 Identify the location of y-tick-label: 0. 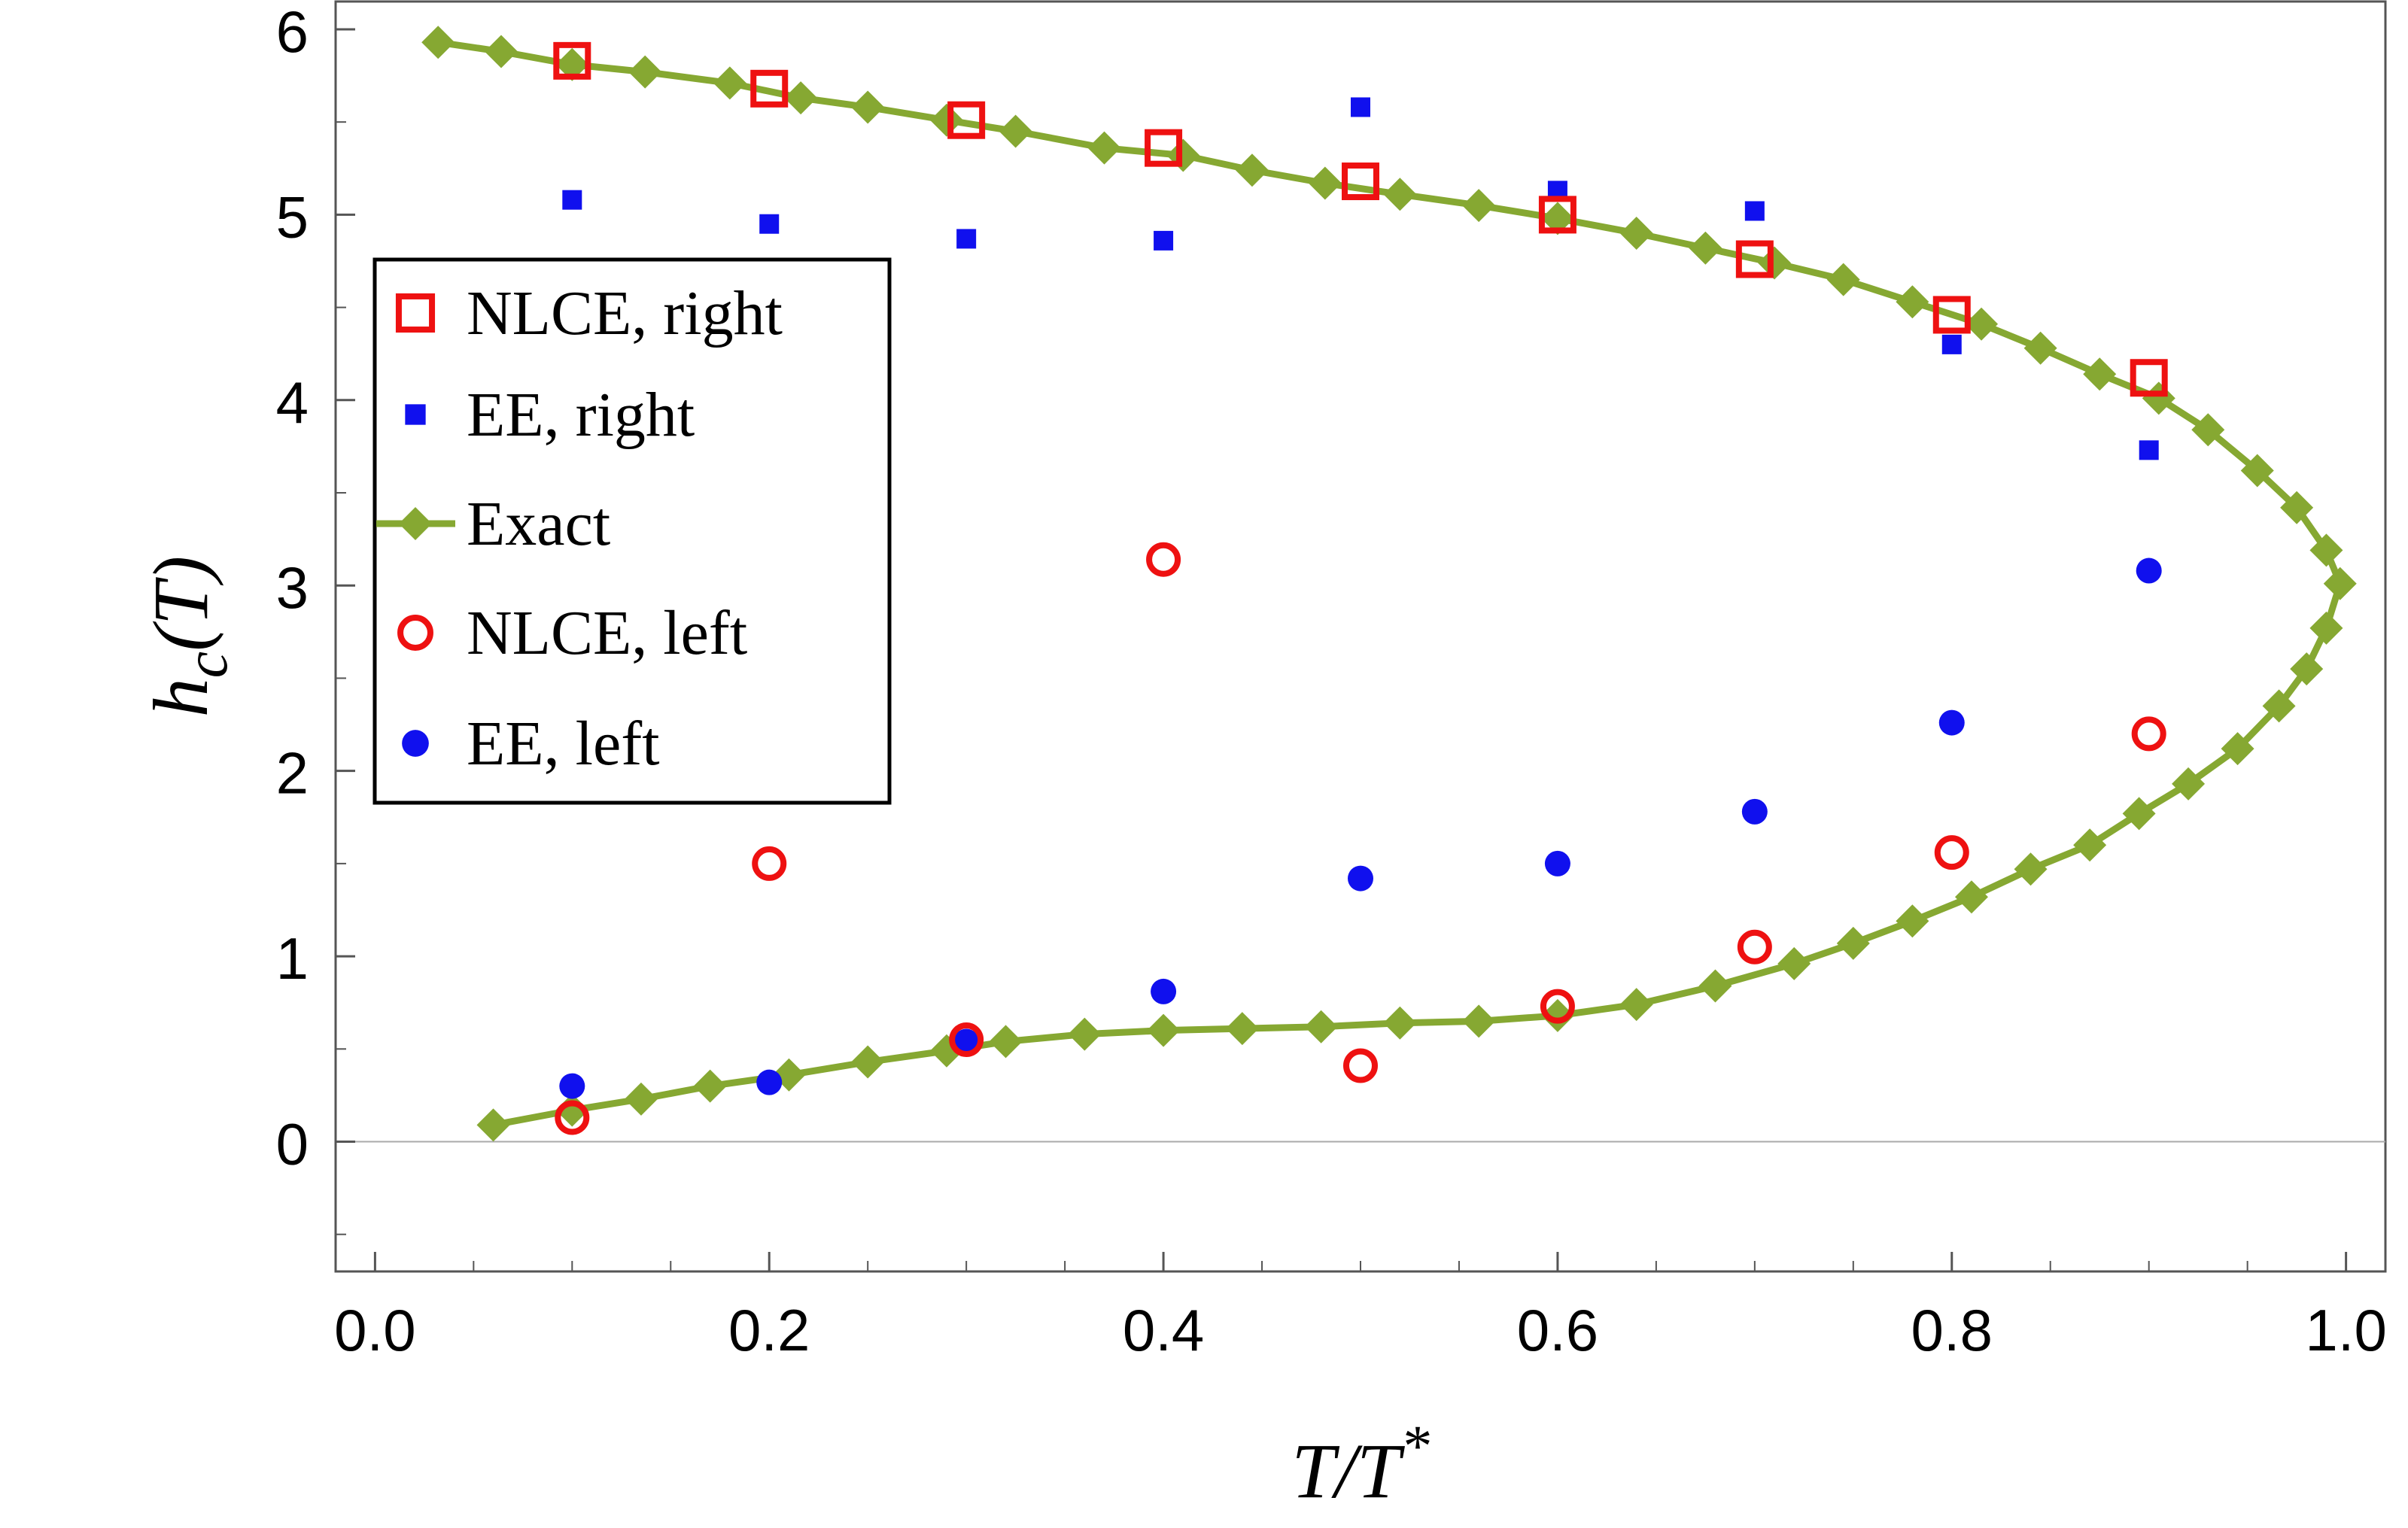
(292, 1144).